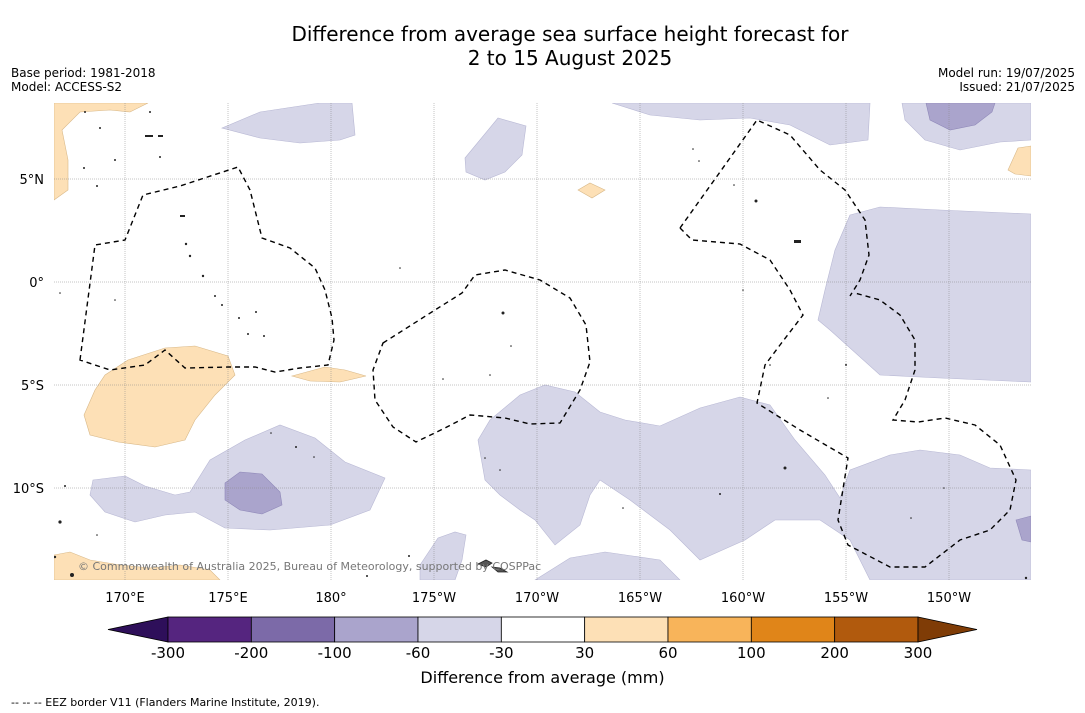 This screenshot has height=713, width=1085. I want to click on title-line-2: 2 to 15 August 2025, so click(570, 58).